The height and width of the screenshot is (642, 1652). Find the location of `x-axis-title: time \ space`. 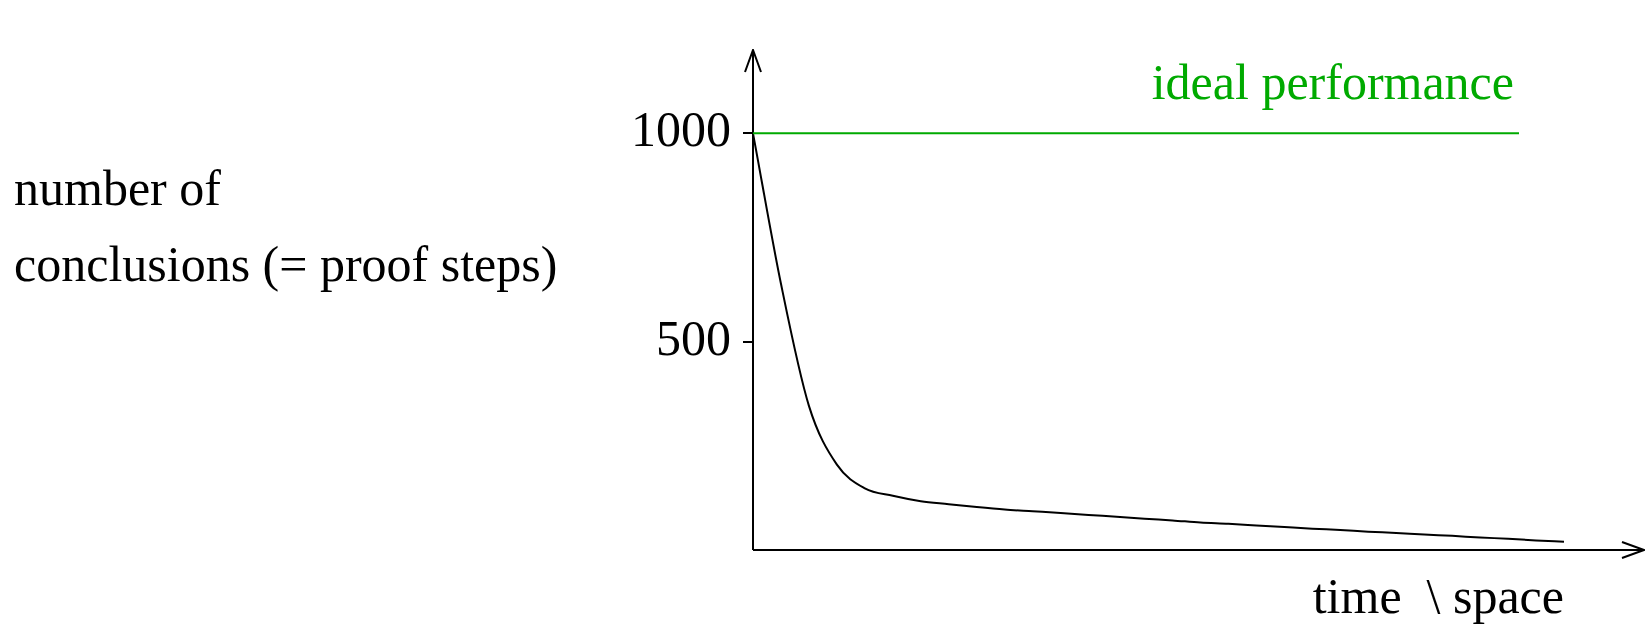

x-axis-title: time \ space is located at coordinates (1438, 596).